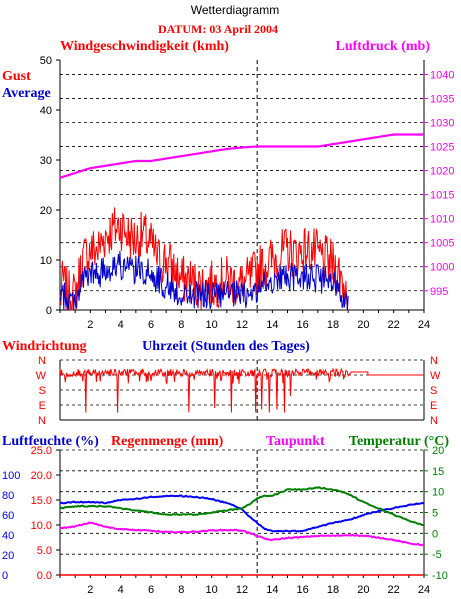  Describe the element at coordinates (41, 476) in the screenshot. I see `rain-y-tick-label: 20.0` at that location.